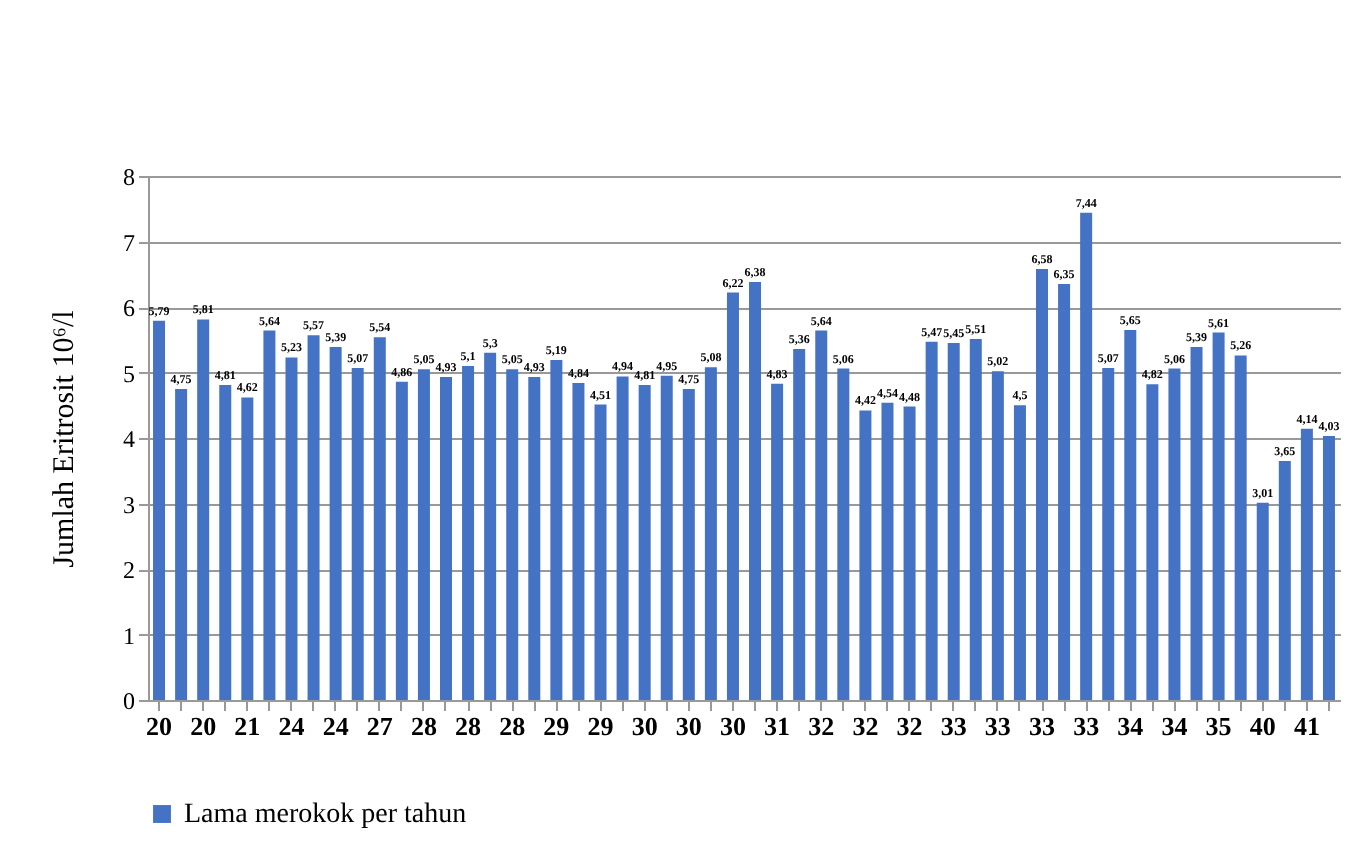 The image size is (1348, 852). Describe the element at coordinates (129, 701) in the screenshot. I see `y-tick-label: 0` at that location.